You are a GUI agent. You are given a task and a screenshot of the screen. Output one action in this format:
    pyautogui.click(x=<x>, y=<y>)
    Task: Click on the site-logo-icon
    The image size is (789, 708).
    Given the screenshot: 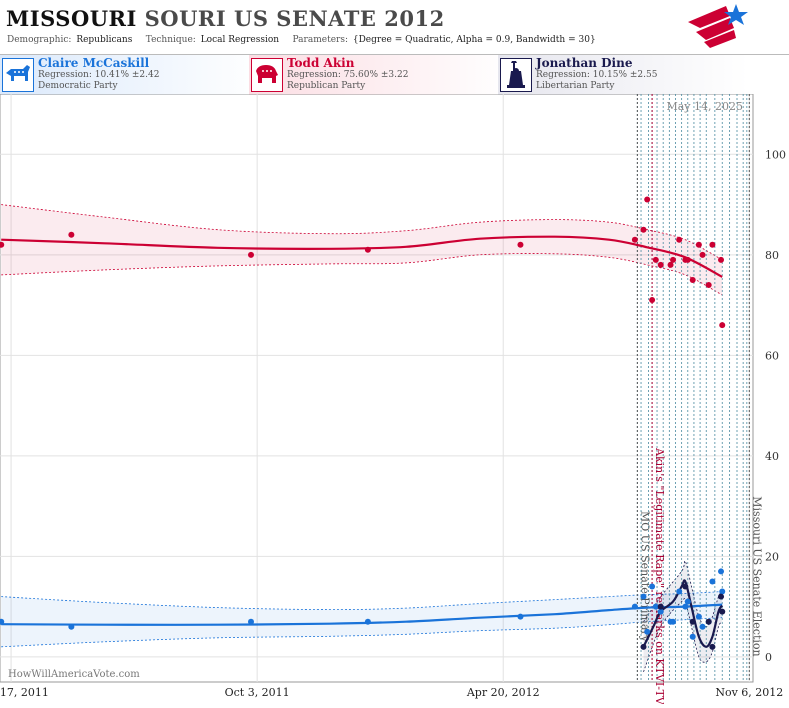 What is the action you would take?
    pyautogui.click(x=718, y=26)
    